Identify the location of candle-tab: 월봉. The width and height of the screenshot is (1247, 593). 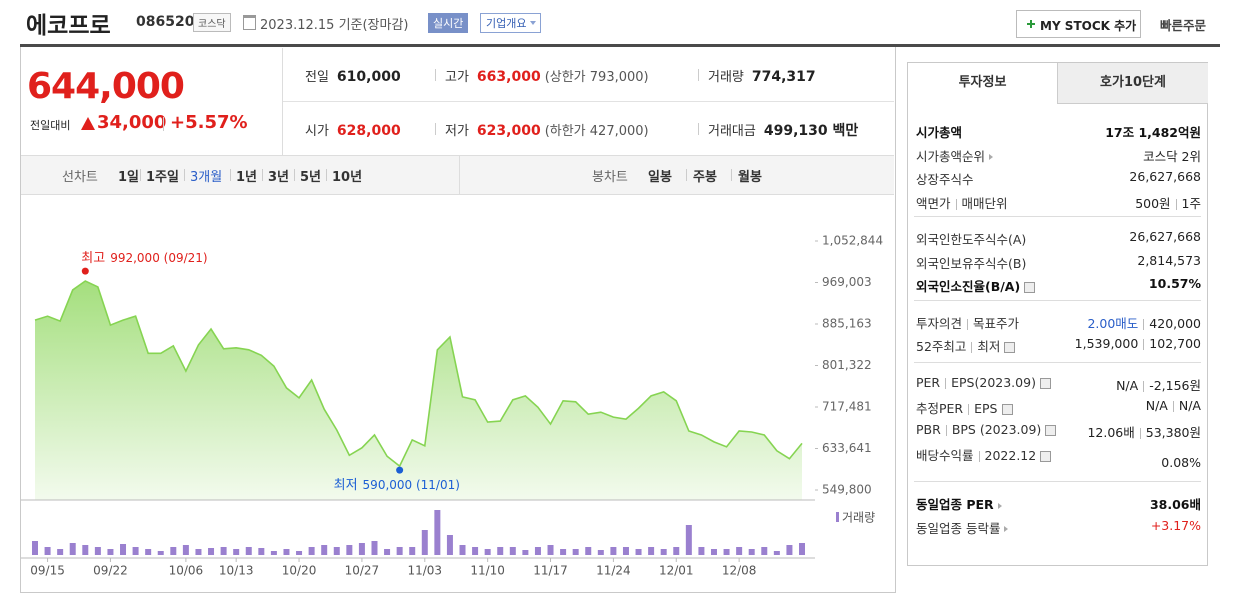
(750, 177).